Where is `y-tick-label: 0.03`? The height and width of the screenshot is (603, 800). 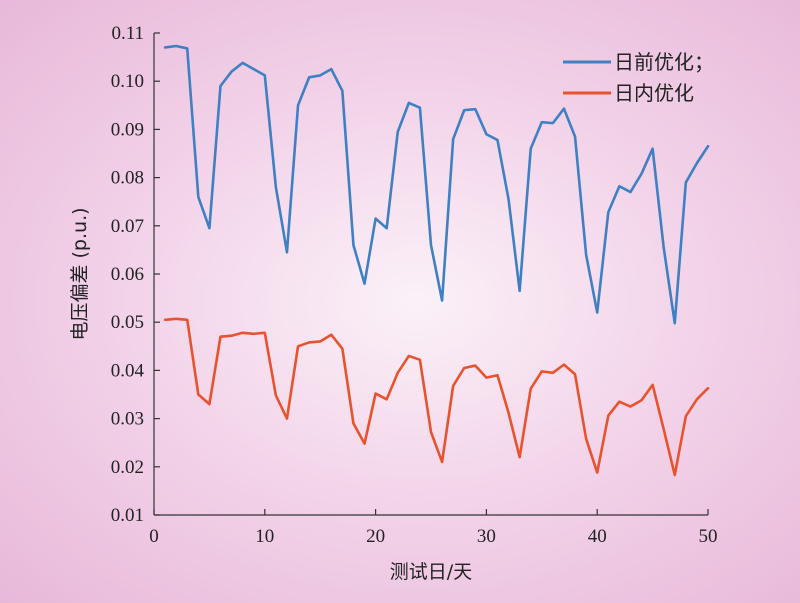 y-tick-label: 0.03 is located at coordinates (127, 419).